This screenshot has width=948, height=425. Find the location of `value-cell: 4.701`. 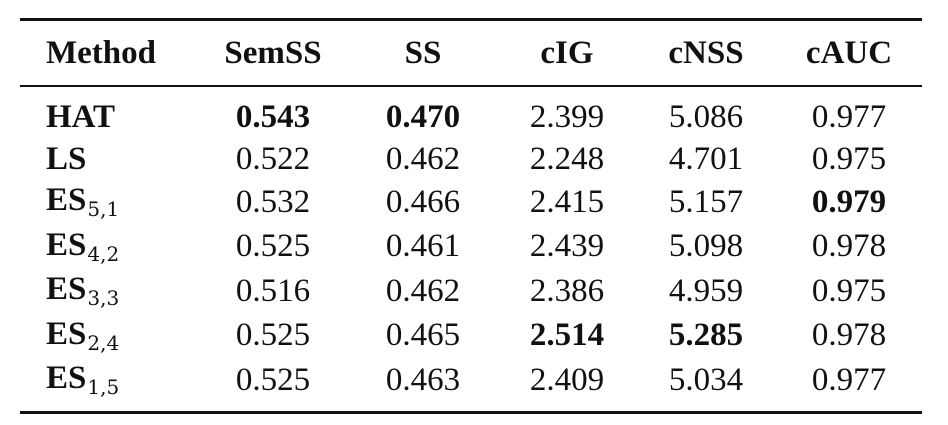

value-cell: 4.701 is located at coordinates (706, 158).